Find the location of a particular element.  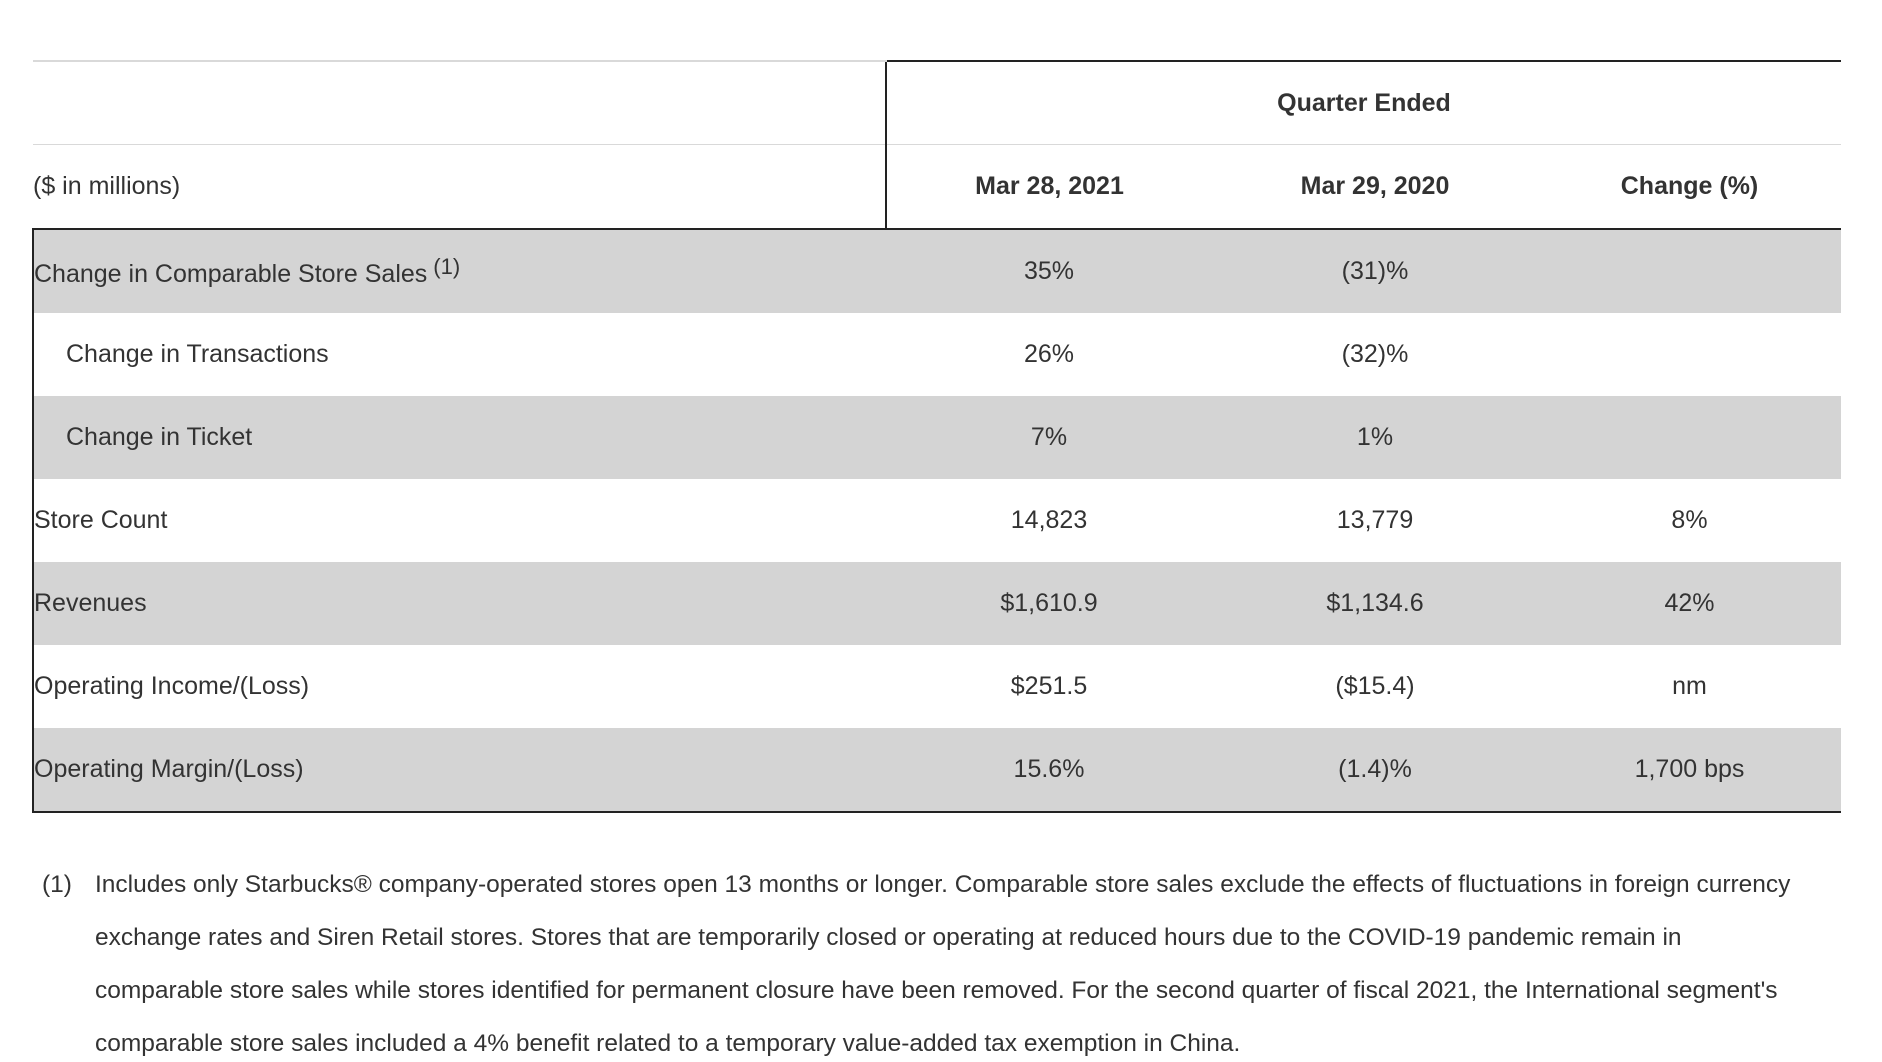

row-label: Change in Transactions is located at coordinates (459, 354).